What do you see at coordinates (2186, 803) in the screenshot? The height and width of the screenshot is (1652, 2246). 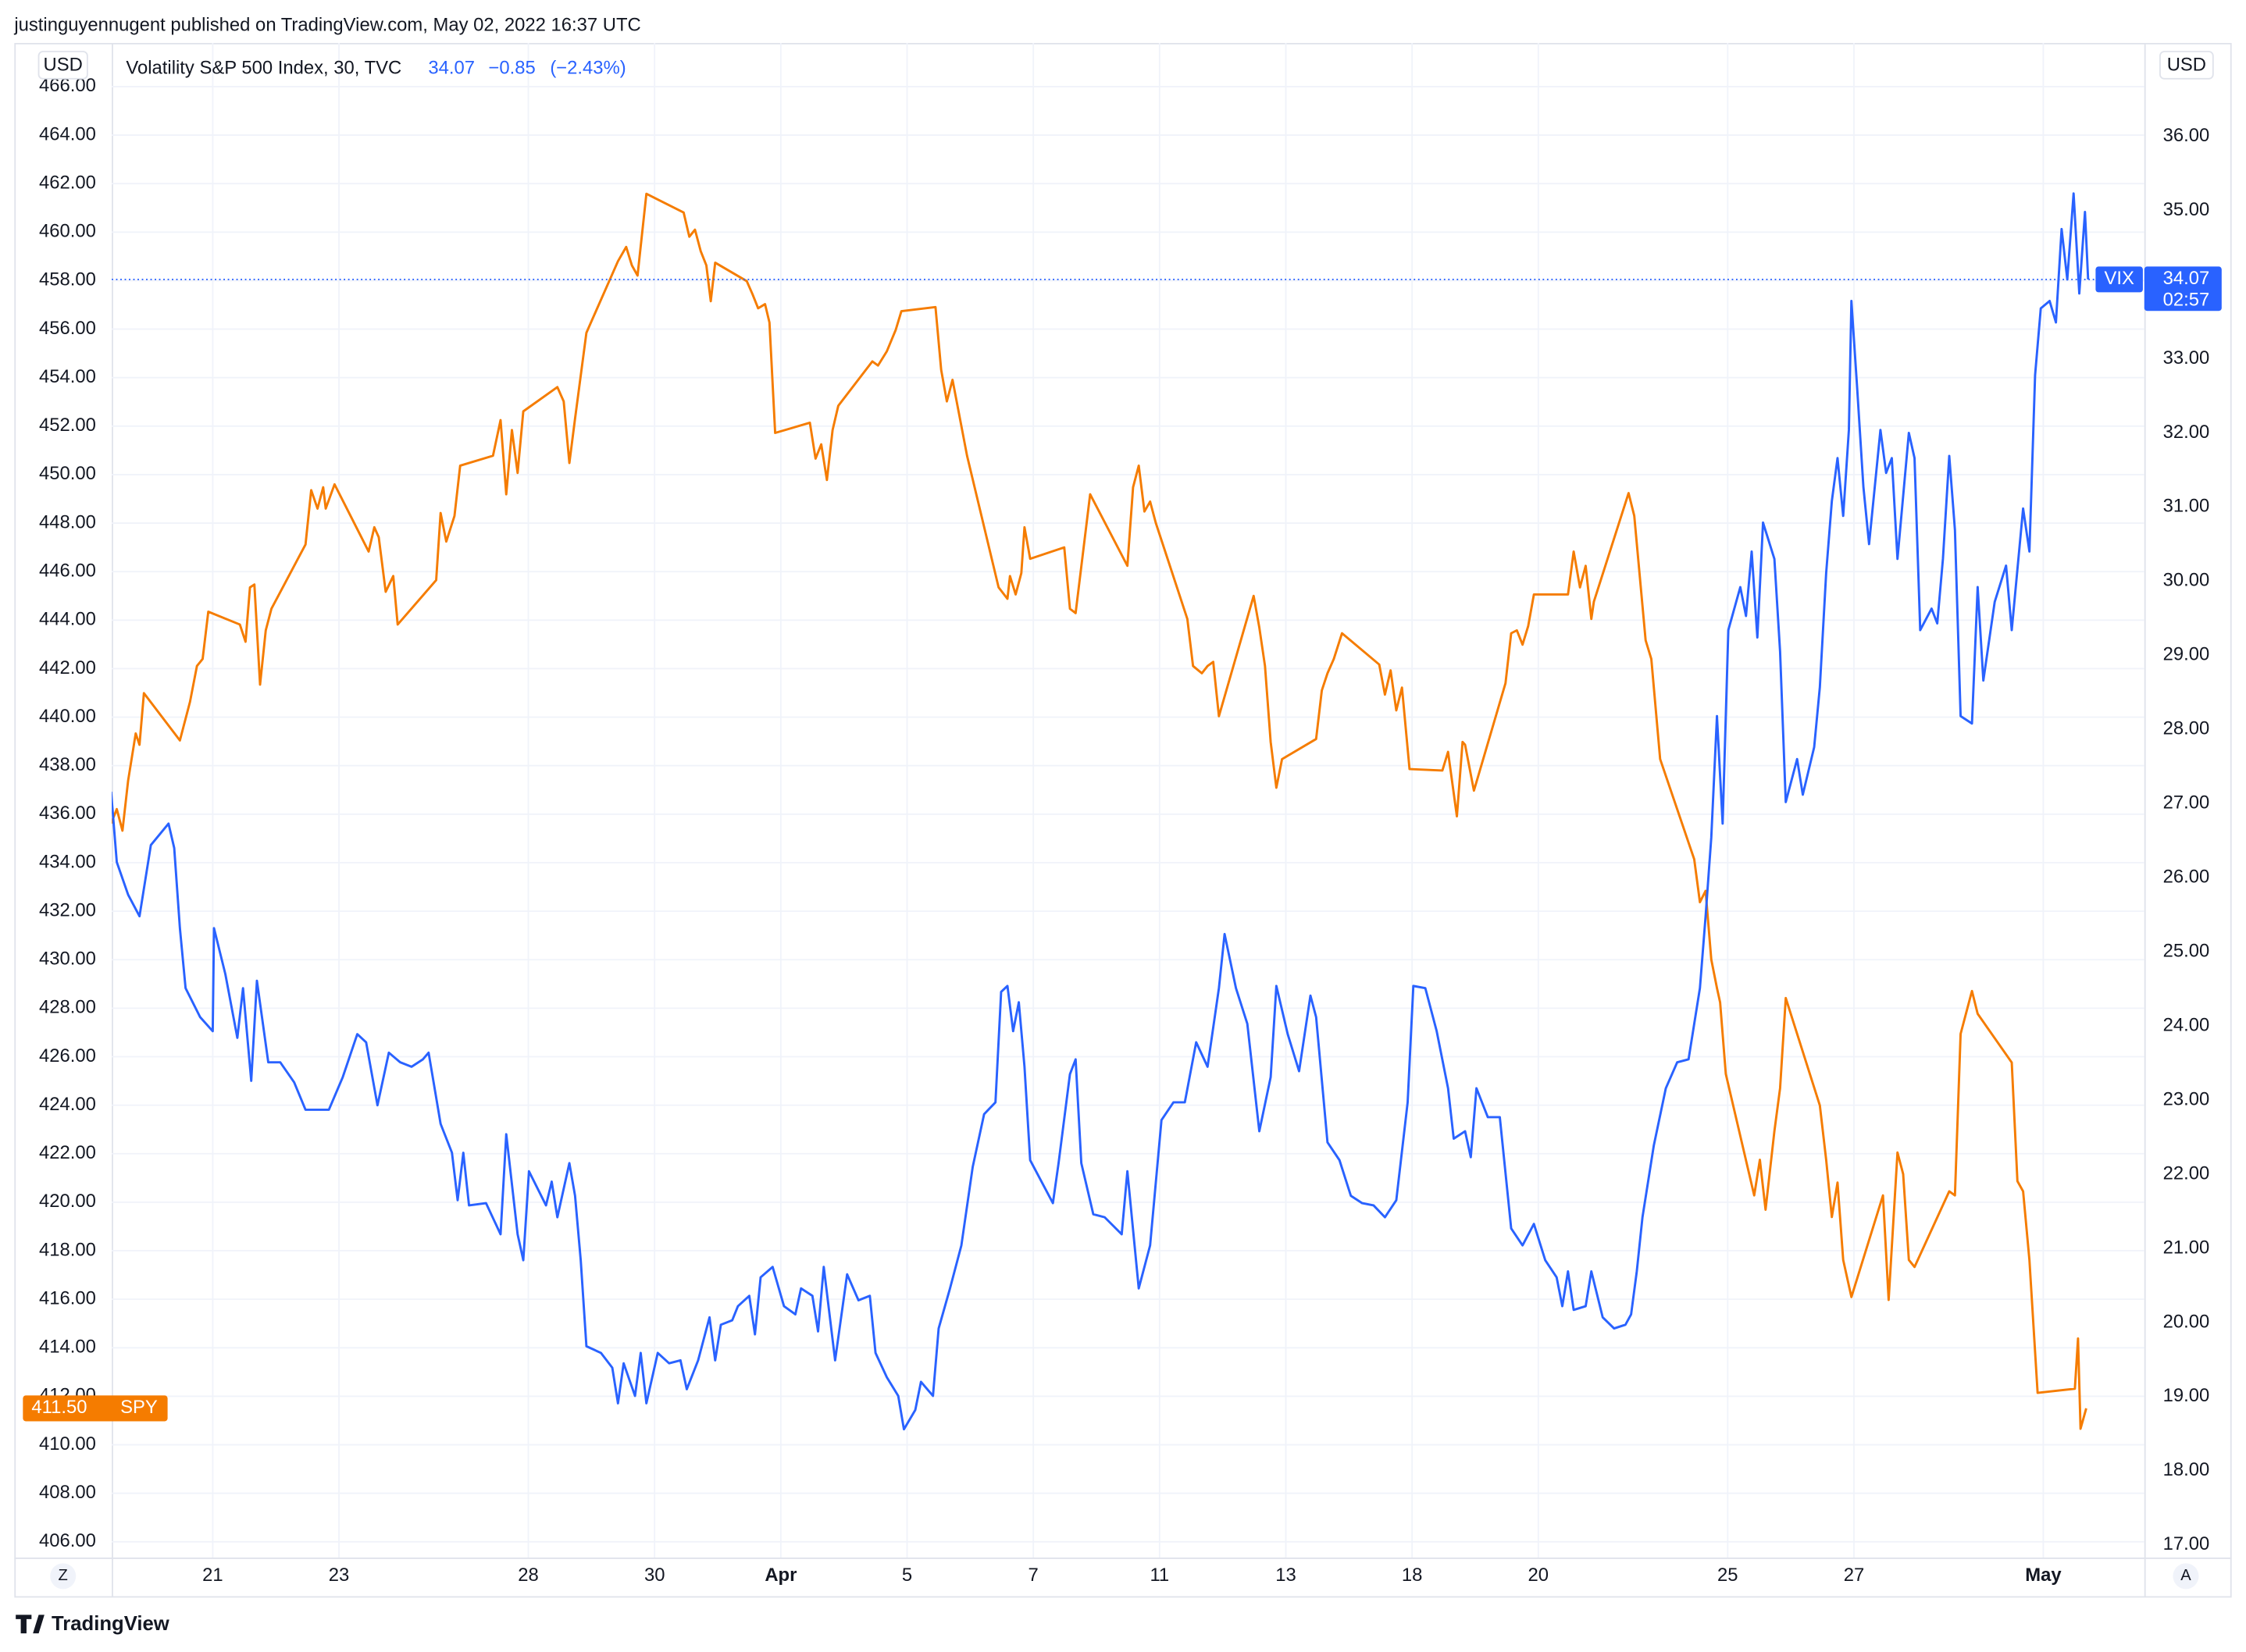 I see `y2-tick-label: 27.00` at bounding box center [2186, 803].